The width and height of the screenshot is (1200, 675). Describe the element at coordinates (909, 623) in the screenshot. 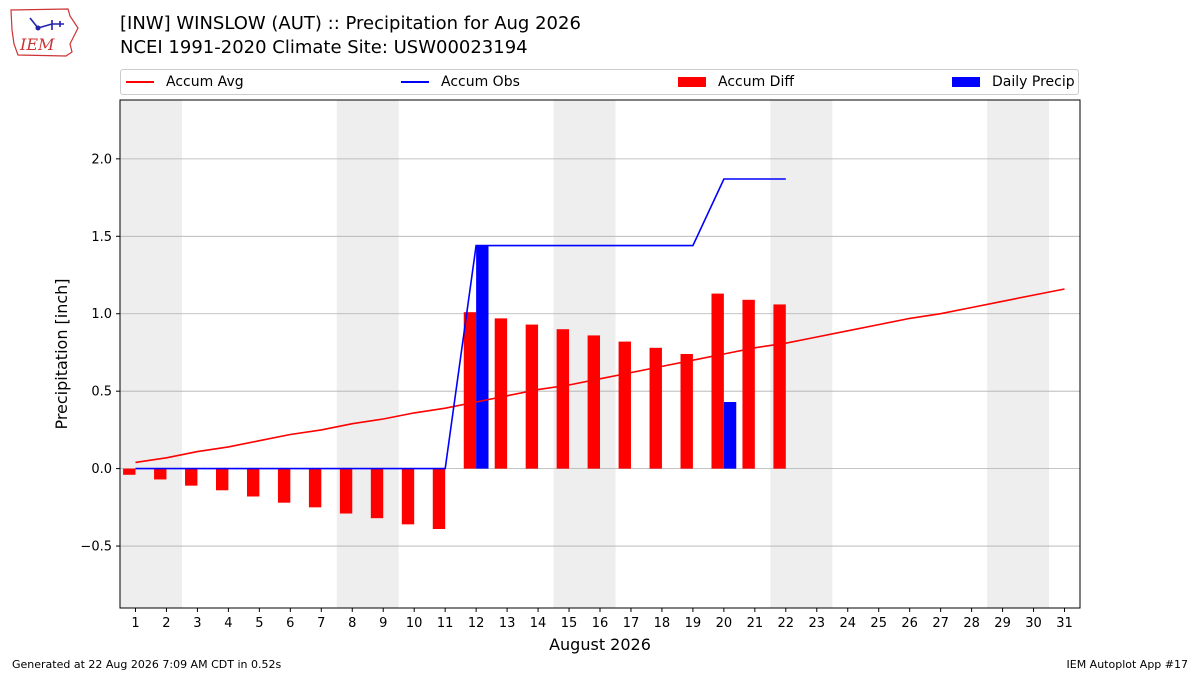

I see `x-tick-label: 26` at that location.